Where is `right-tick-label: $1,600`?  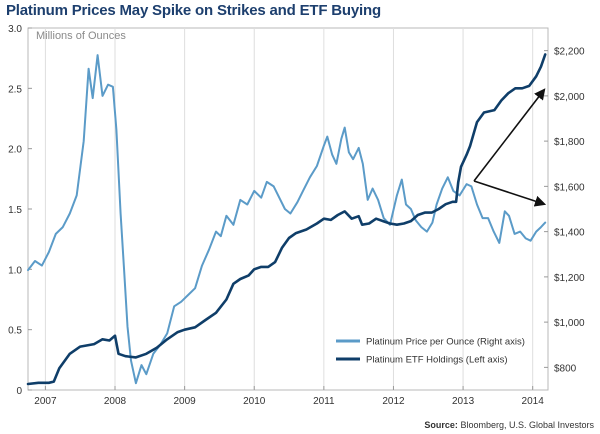
right-tick-label: $1,600 is located at coordinates (569, 187).